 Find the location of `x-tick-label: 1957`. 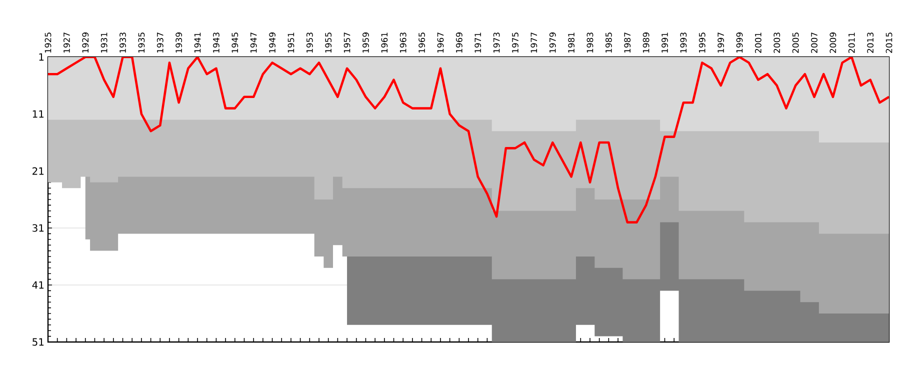

x-tick-label: 1957 is located at coordinates (347, 42).